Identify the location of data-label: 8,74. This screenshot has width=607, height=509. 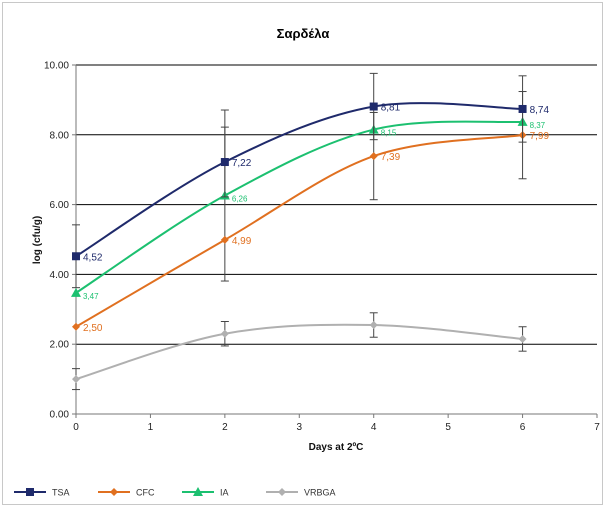
(540, 110).